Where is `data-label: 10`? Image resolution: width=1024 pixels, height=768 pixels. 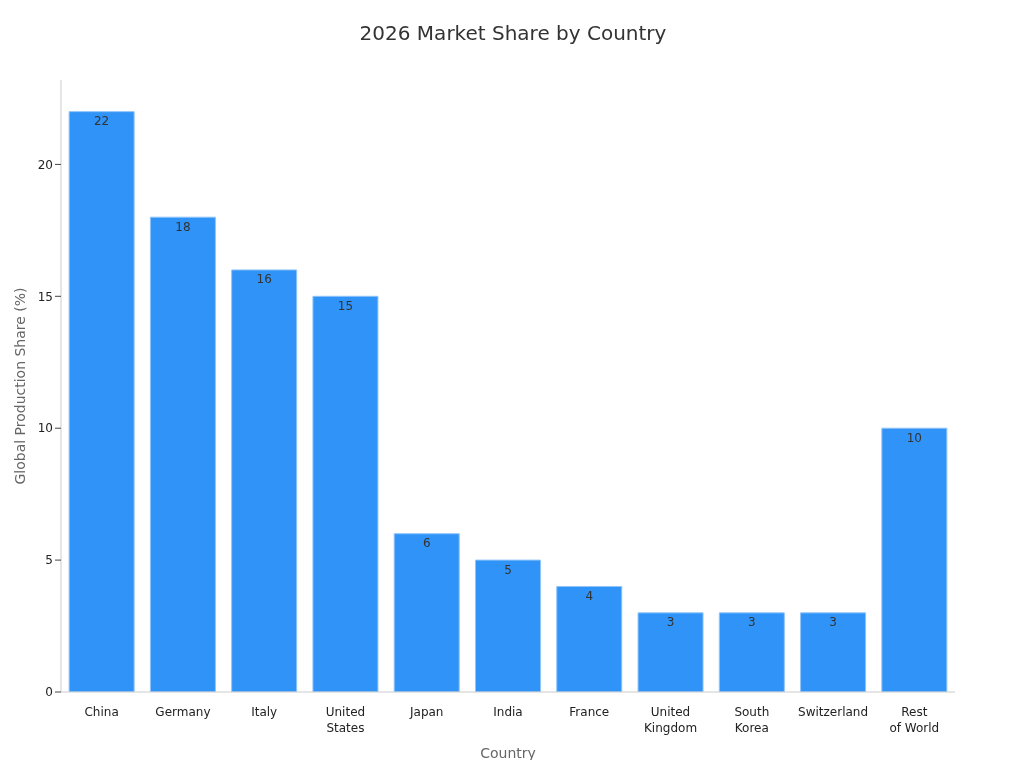 data-label: 10 is located at coordinates (914, 437).